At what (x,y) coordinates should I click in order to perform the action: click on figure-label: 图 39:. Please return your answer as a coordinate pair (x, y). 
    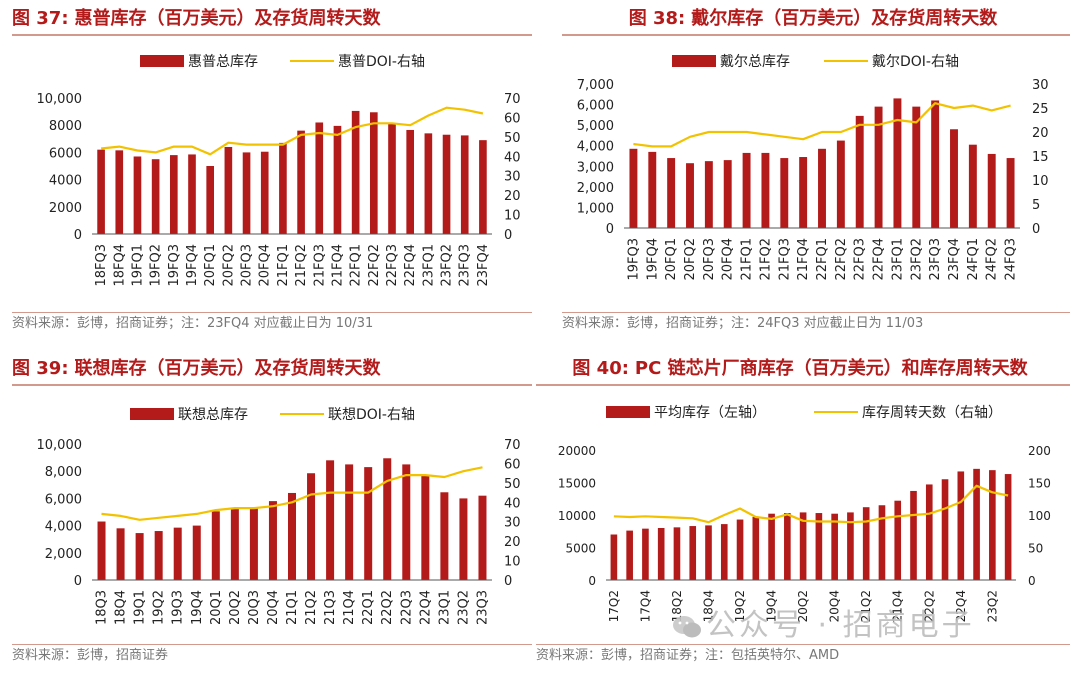
    Looking at the image, I should click on (40, 368).